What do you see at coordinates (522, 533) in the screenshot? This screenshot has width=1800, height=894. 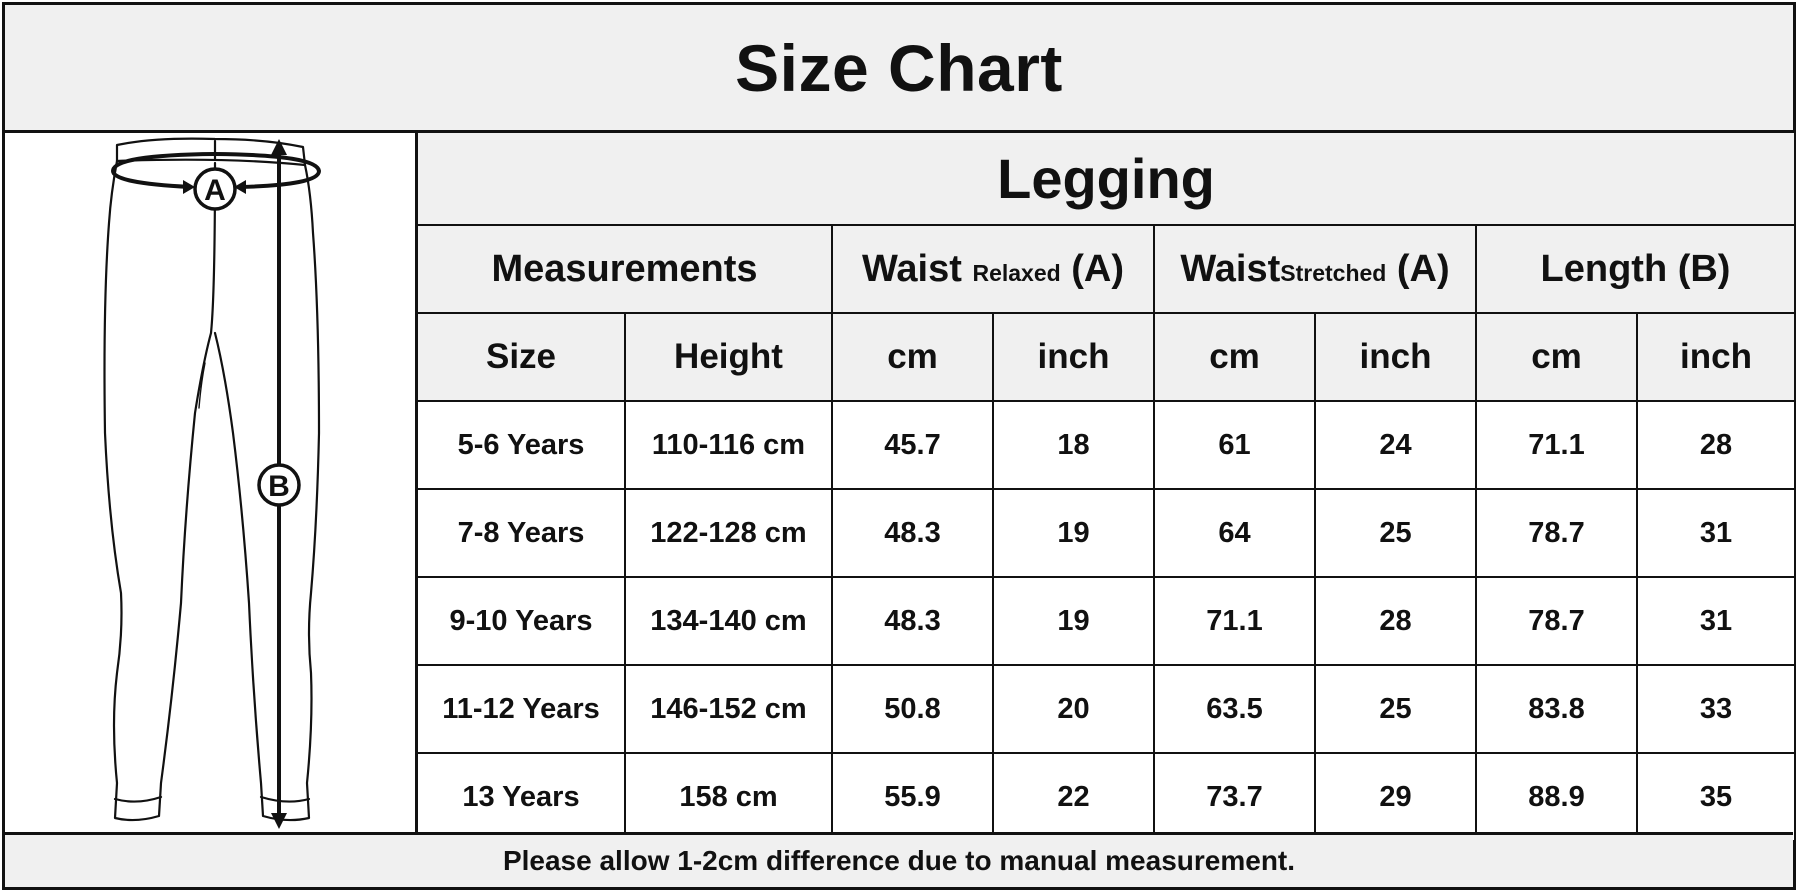 I see `cell-size: 7-8 Years` at bounding box center [522, 533].